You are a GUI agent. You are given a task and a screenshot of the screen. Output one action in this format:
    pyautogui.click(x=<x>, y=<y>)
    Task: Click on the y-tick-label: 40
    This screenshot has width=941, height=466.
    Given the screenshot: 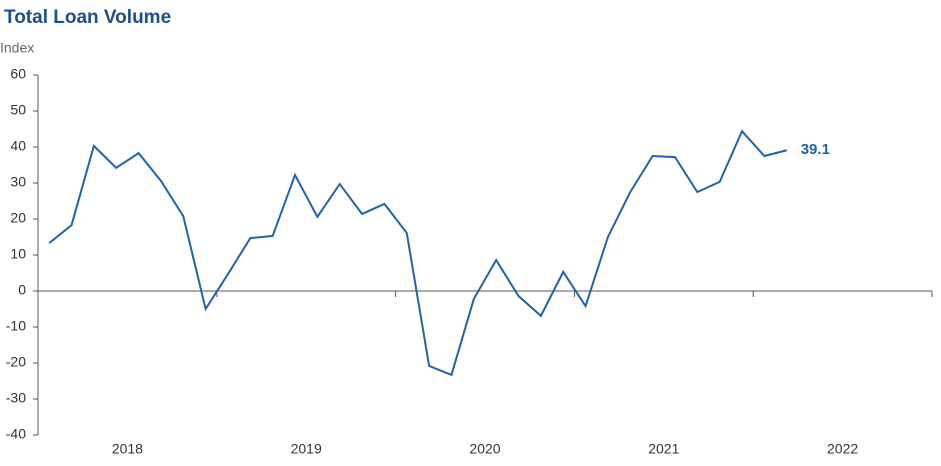 What is the action you would take?
    pyautogui.click(x=18, y=146)
    